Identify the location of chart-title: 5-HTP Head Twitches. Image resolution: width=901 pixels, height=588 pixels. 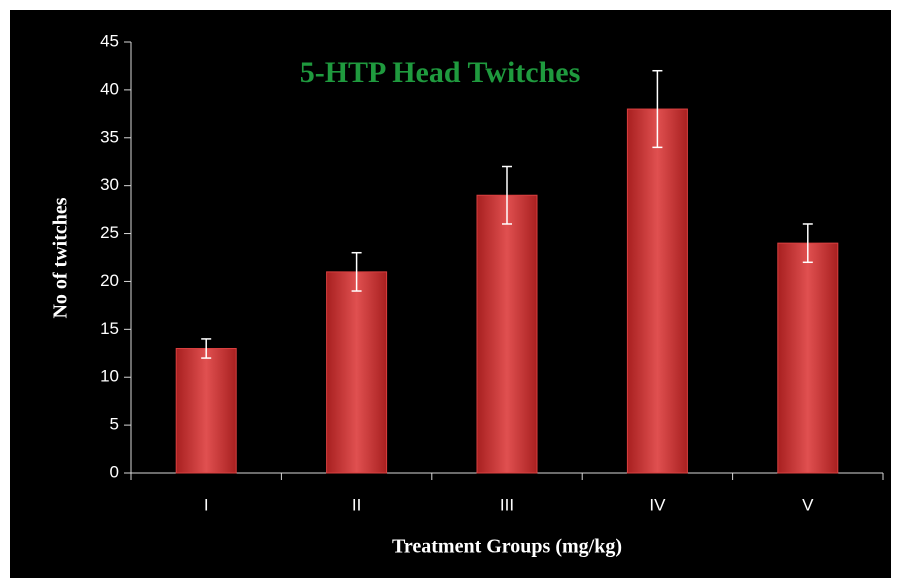
(440, 72).